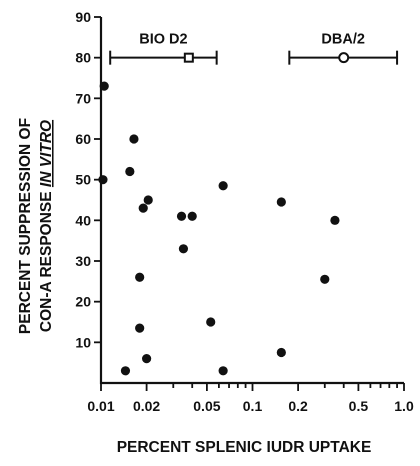 This screenshot has height=466, width=420. Describe the element at coordinates (83, 58) in the screenshot. I see `y-tick-label: 80` at that location.